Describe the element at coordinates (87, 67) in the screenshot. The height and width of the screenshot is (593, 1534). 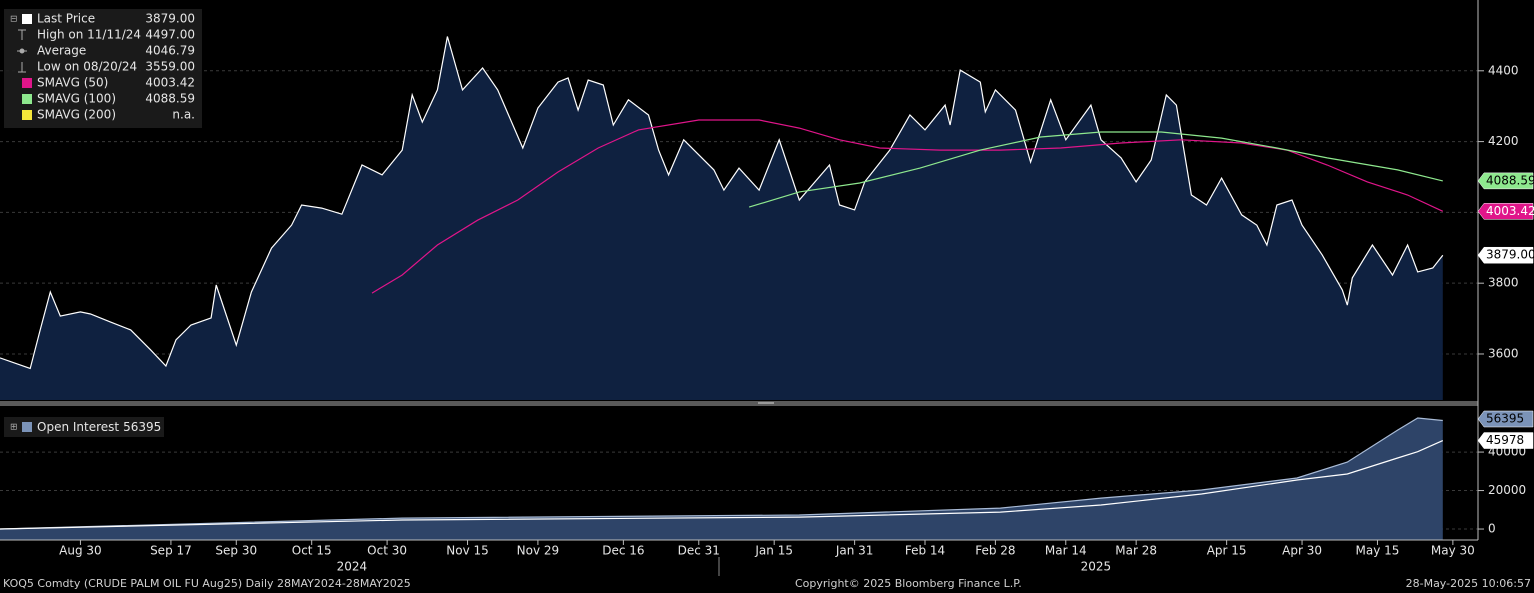
I see `legend-label: Low on 08/20/24` at that location.